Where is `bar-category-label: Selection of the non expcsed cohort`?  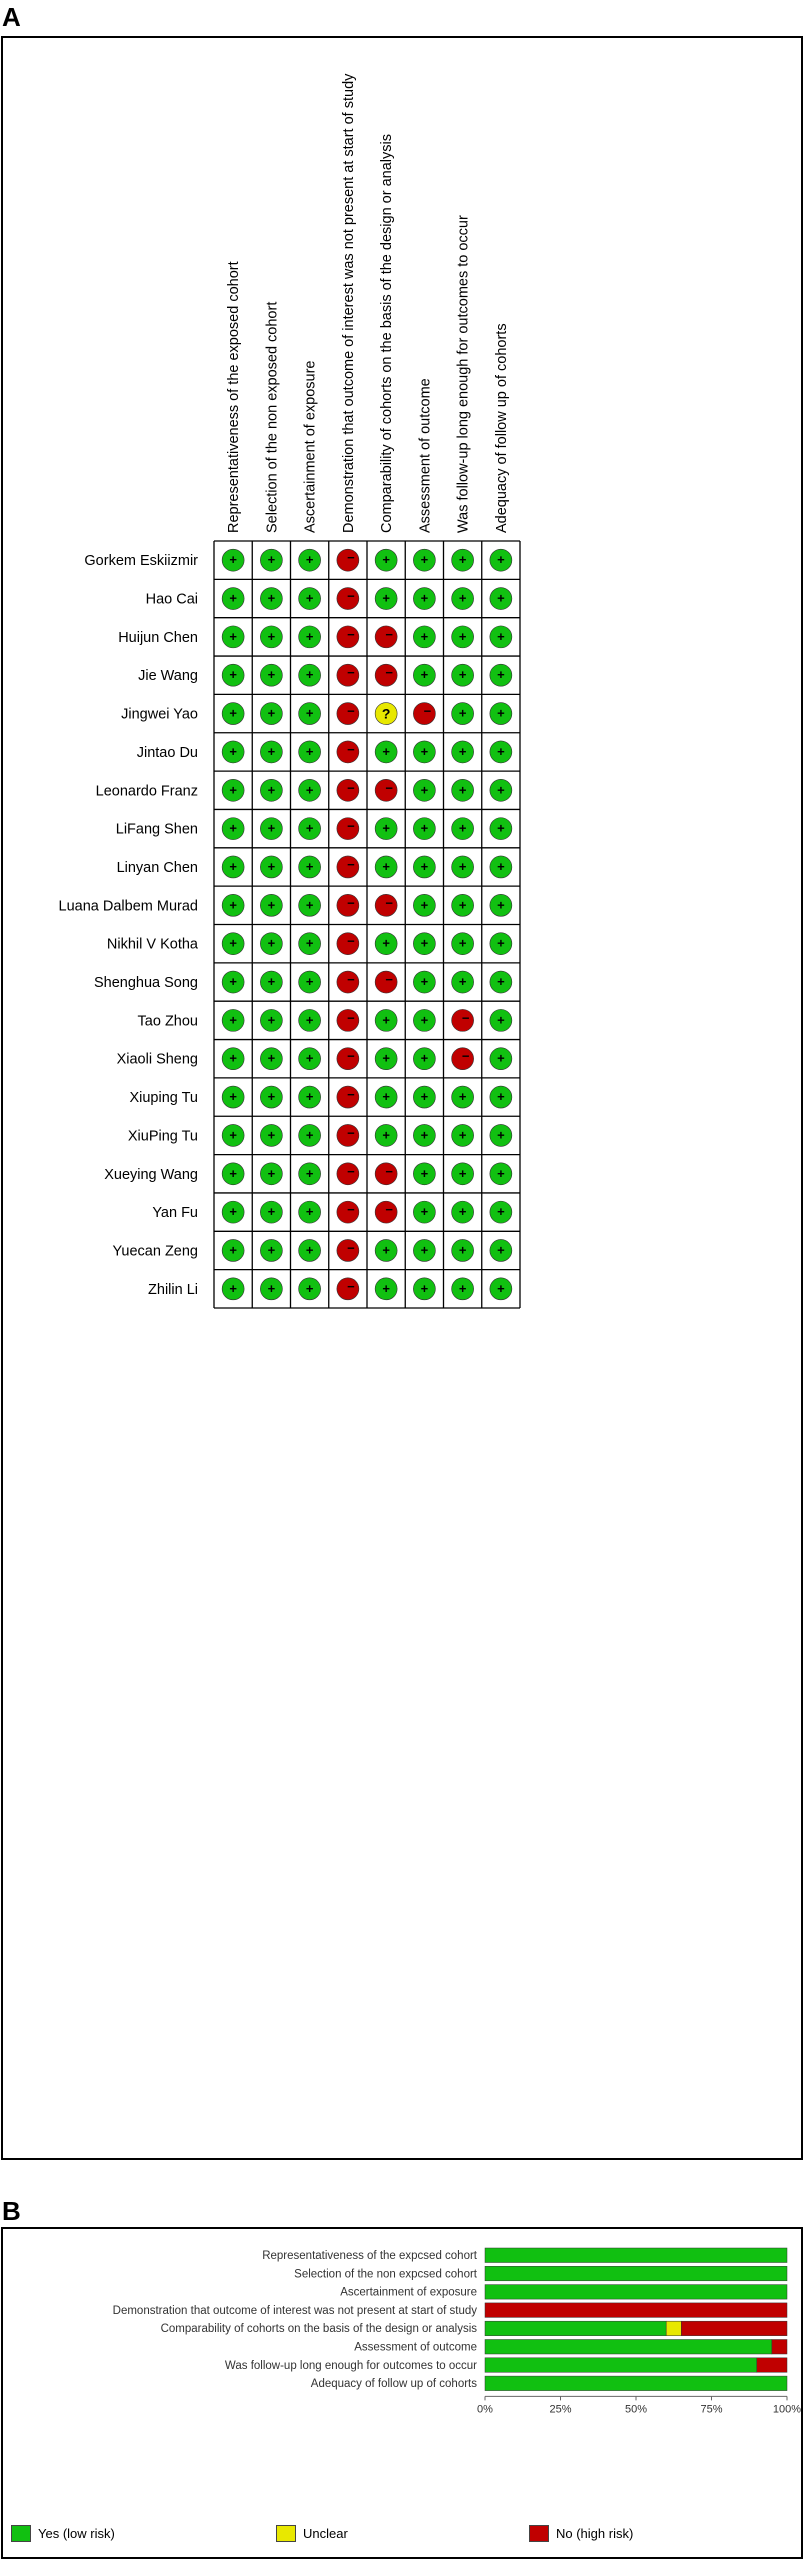 bar-category-label: Selection of the non expcsed cohort is located at coordinates (386, 2274).